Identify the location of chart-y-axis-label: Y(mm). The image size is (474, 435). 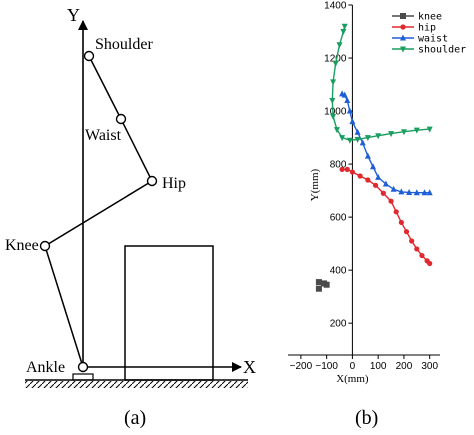
(315, 184).